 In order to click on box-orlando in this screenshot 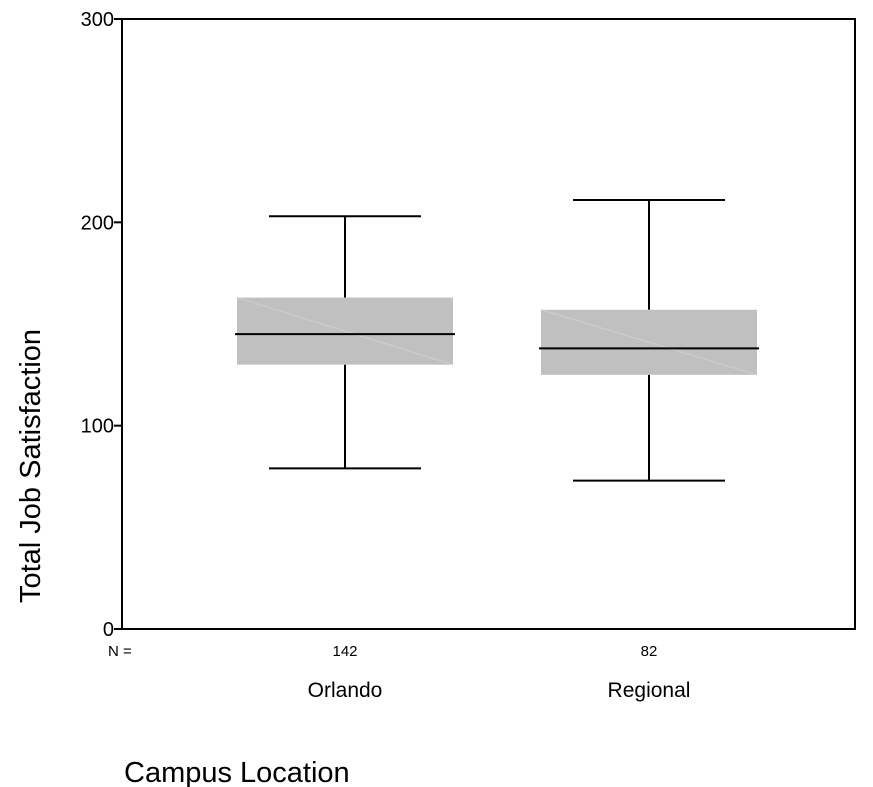, I will do `click(345, 342)`.